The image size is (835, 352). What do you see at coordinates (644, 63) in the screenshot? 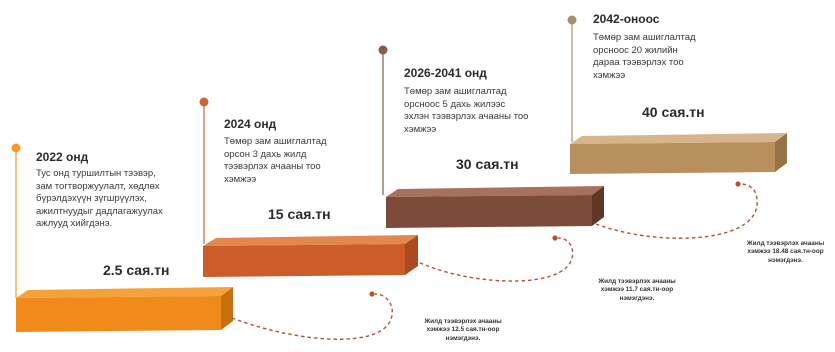
I see `step-4-description-line: дараа тээвэрлэх тоо` at bounding box center [644, 63].